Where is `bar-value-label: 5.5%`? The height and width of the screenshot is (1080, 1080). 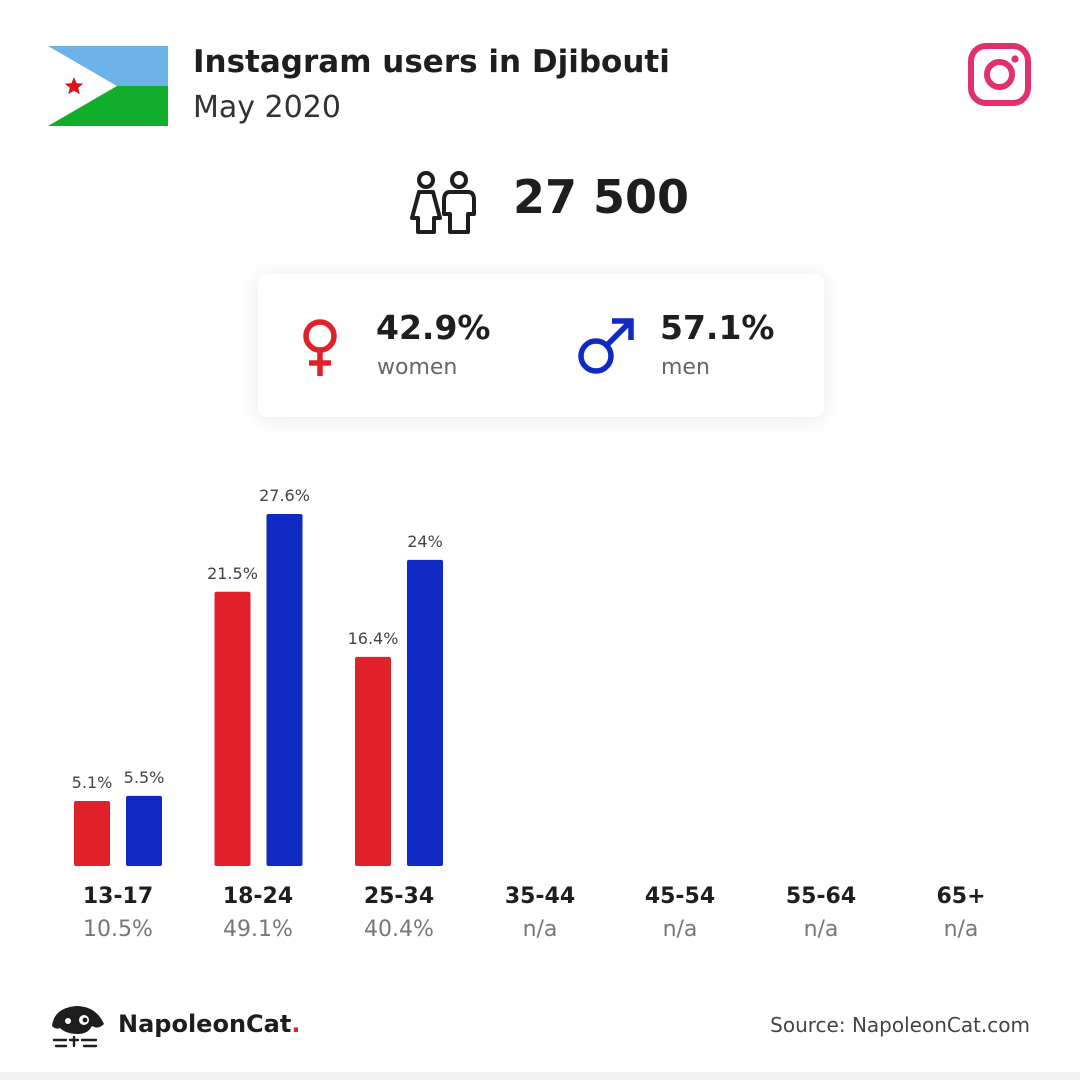
bar-value-label: 5.5% is located at coordinates (144, 777).